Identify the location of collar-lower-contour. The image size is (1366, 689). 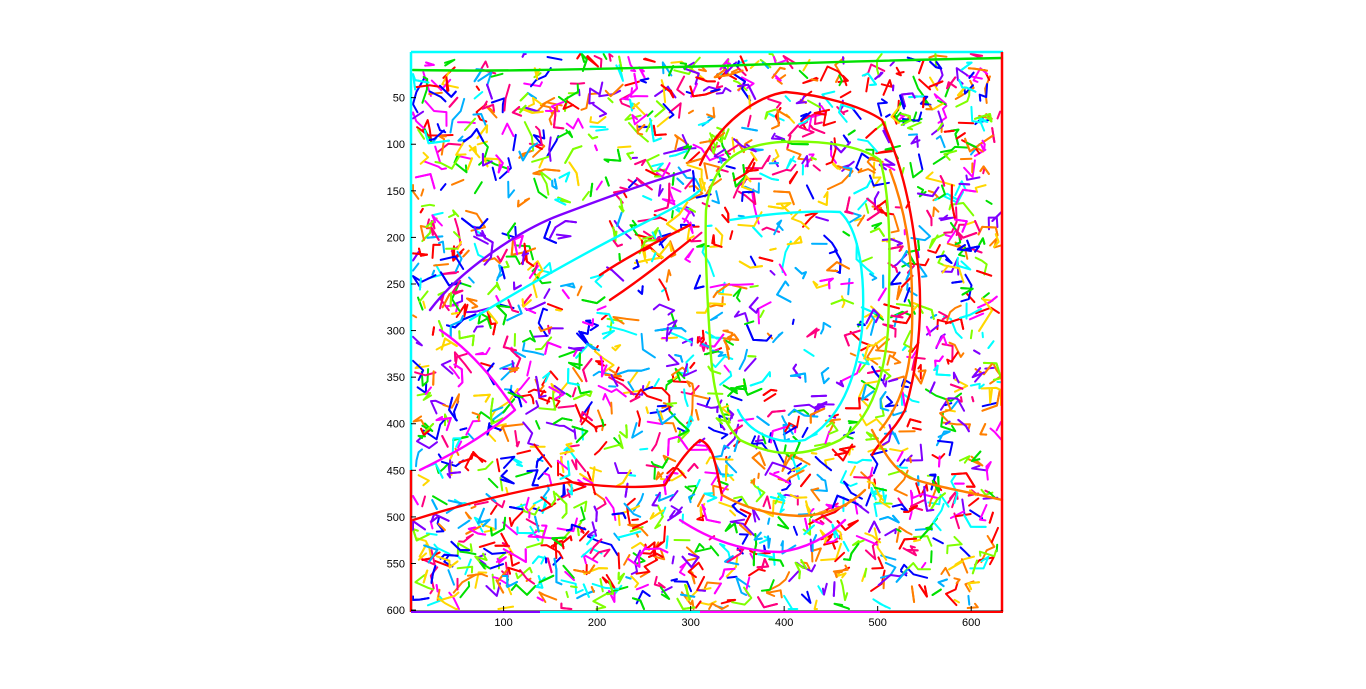
(762, 536).